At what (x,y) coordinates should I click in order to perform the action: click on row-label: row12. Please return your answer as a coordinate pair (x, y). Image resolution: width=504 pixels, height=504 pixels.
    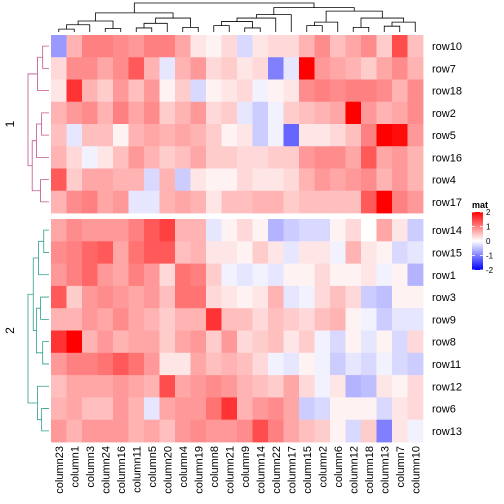
    Looking at the image, I should click on (447, 387).